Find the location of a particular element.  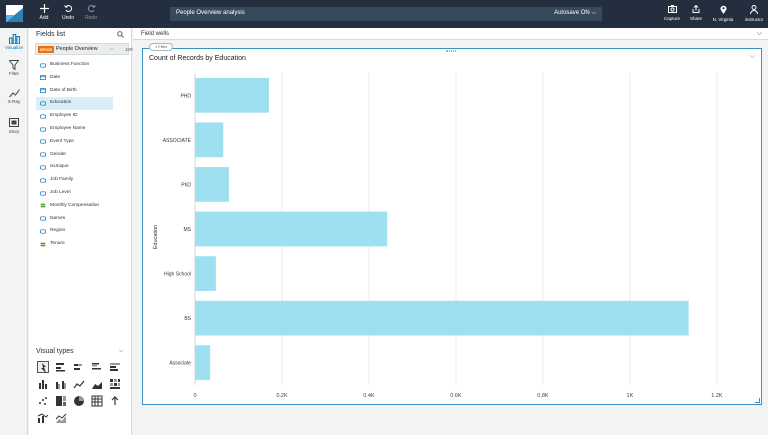

filter-tag: 1 Filter is located at coordinates (161, 47).